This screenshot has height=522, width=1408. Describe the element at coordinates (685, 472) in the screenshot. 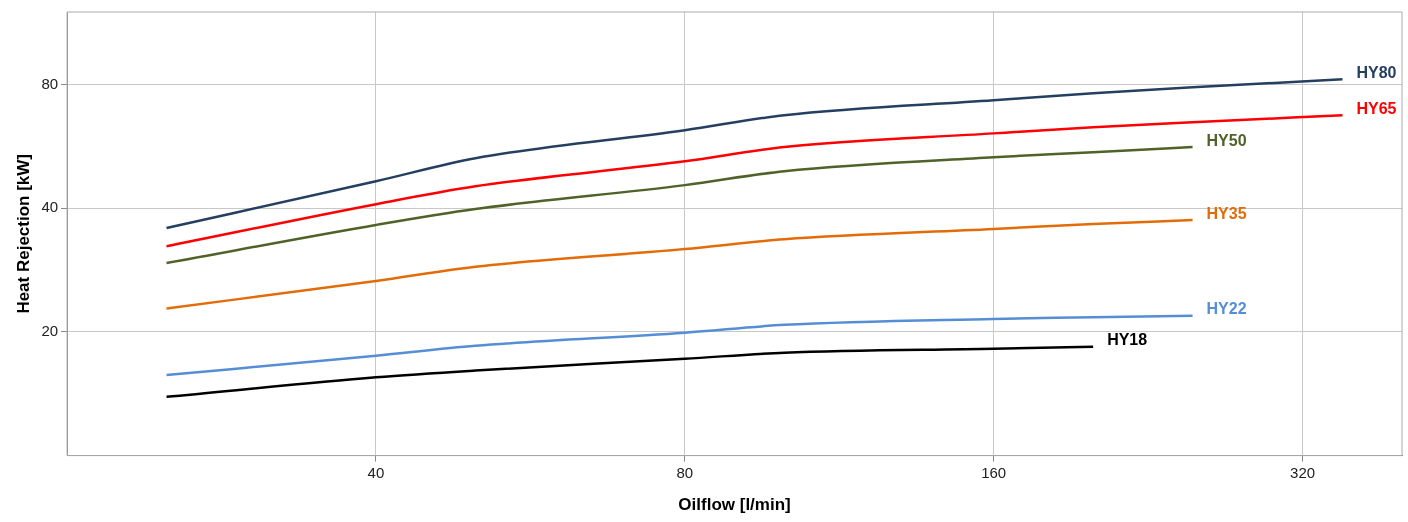

I see `x-tick-label: 80` at that location.